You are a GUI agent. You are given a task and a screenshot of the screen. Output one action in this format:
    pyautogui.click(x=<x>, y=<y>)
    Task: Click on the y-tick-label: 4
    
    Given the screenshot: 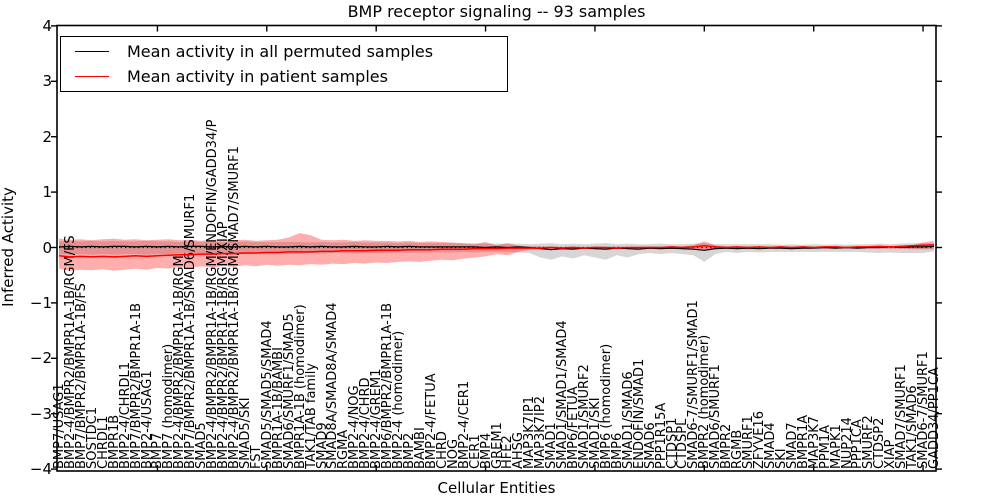 What is the action you would take?
    pyautogui.click(x=47, y=25)
    